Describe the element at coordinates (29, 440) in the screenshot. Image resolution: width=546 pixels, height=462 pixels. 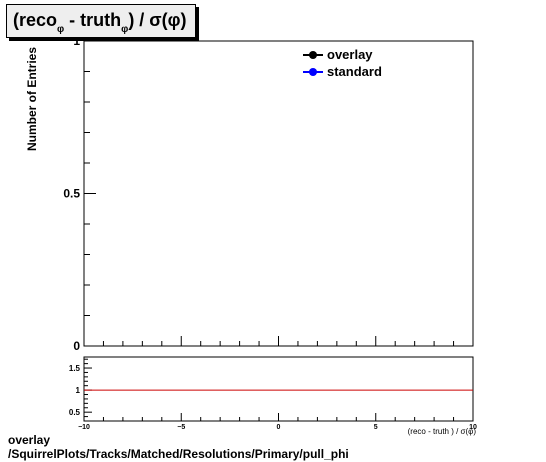
I see `footer-line-1: overlay` at that location.